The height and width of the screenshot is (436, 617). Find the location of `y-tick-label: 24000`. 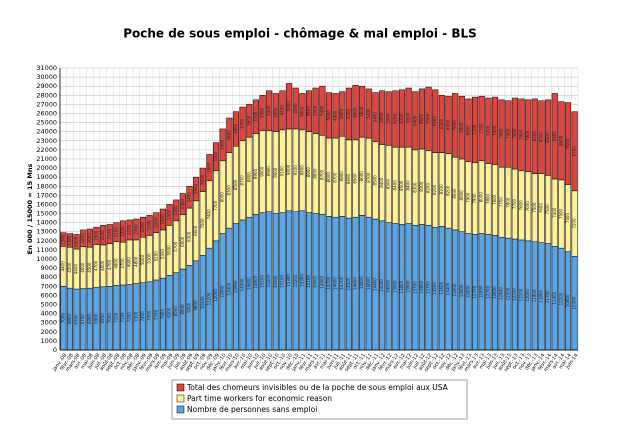

y-tick-label: 24000 is located at coordinates (46, 132).